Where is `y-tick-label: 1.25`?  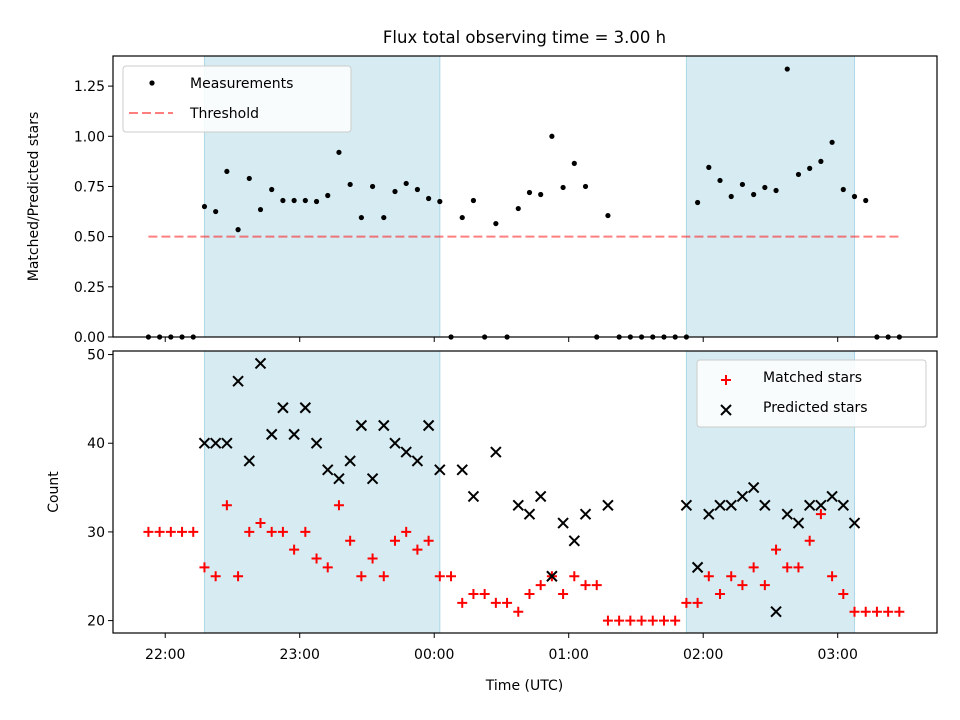
y-tick-label: 1.25 is located at coordinates (89, 87).